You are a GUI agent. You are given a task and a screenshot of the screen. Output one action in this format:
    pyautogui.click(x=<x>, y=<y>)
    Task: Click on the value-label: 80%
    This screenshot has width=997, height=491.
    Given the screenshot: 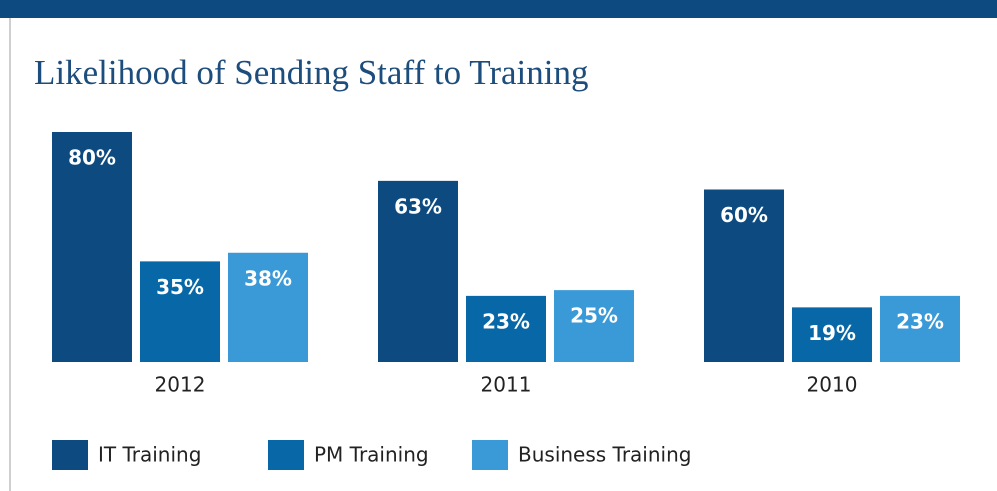 What is the action you would take?
    pyautogui.click(x=92, y=158)
    